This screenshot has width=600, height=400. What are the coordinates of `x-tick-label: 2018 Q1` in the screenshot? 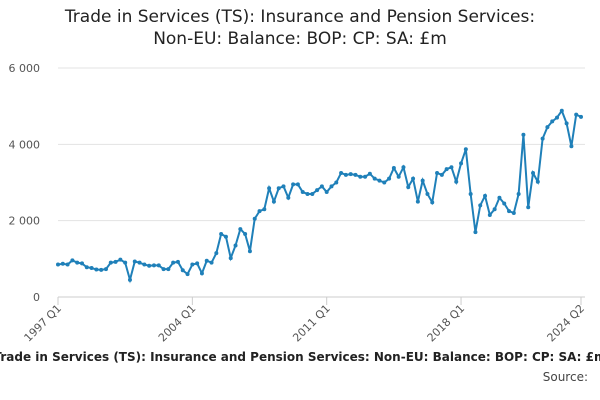 It's located at (446, 323).